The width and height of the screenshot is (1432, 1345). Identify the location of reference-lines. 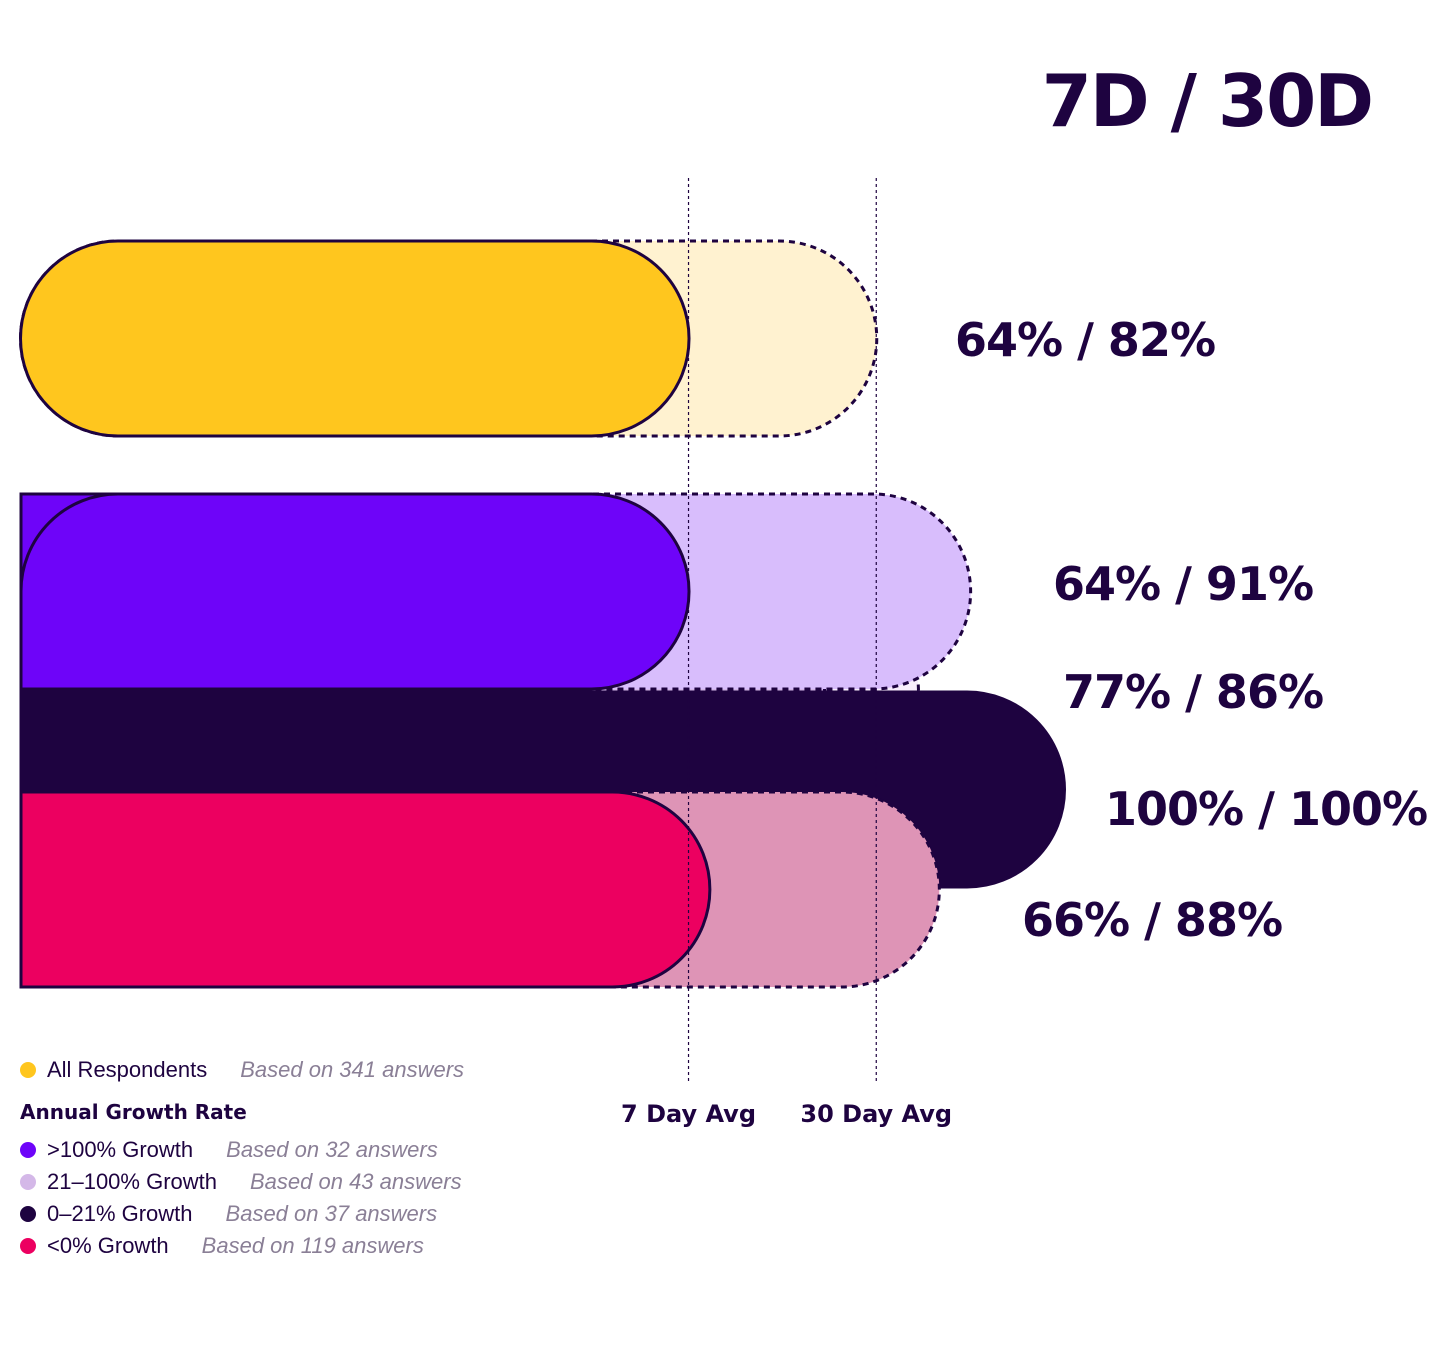
(782, 630).